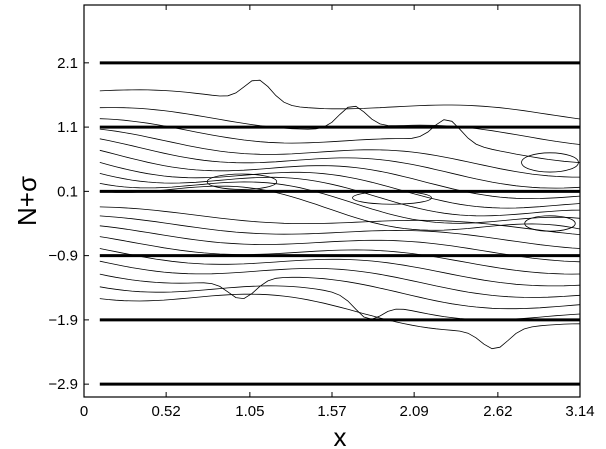 The height and width of the screenshot is (449, 606). Describe the element at coordinates (84, 411) in the screenshot. I see `x-tick-label: 0` at that location.